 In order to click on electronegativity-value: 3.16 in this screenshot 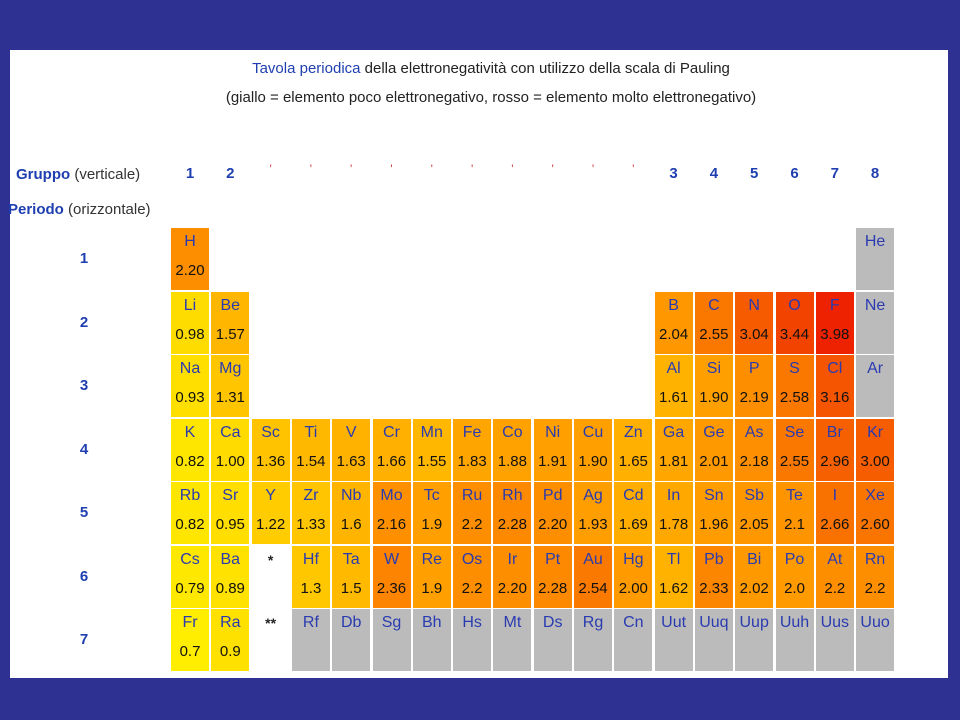, I will do `click(835, 397)`.